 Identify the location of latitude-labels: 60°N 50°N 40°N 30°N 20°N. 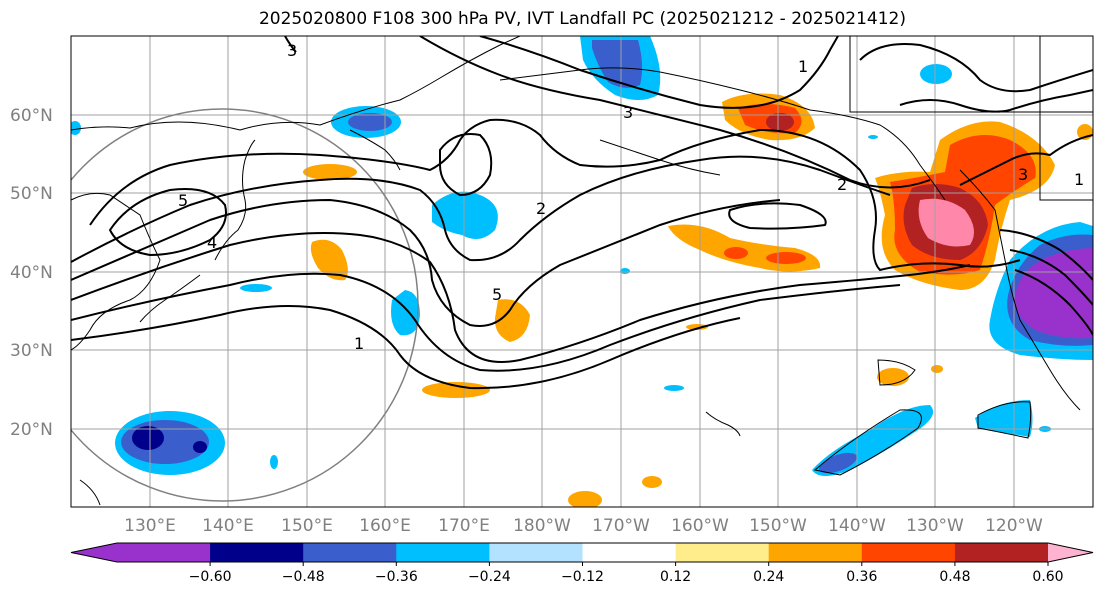
(31, 273).